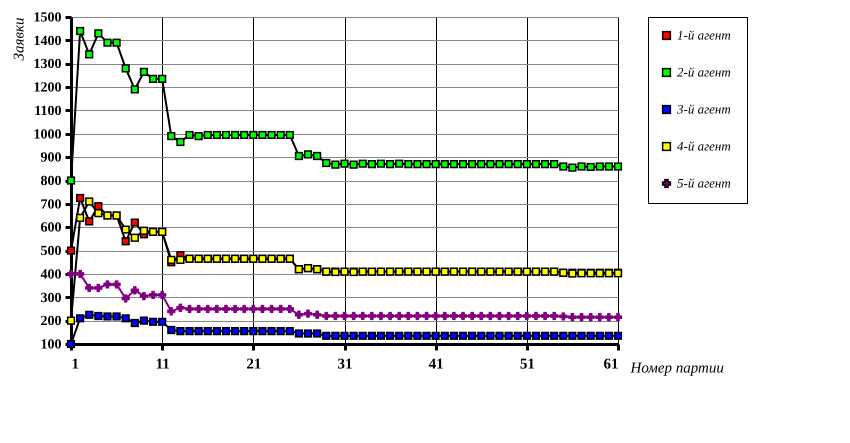 This screenshot has height=443, width=850. Describe the element at coordinates (527, 364) in the screenshot. I see `x-tick-label: 51` at that location.